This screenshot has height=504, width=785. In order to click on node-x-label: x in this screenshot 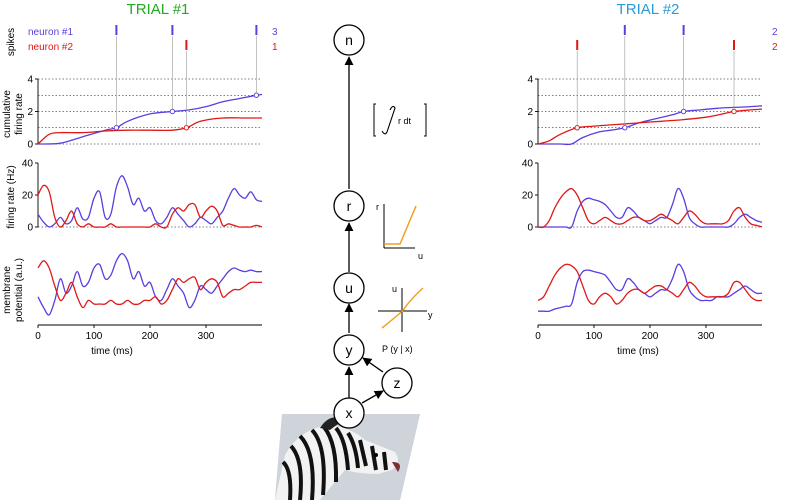, I will do `click(349, 413)`.